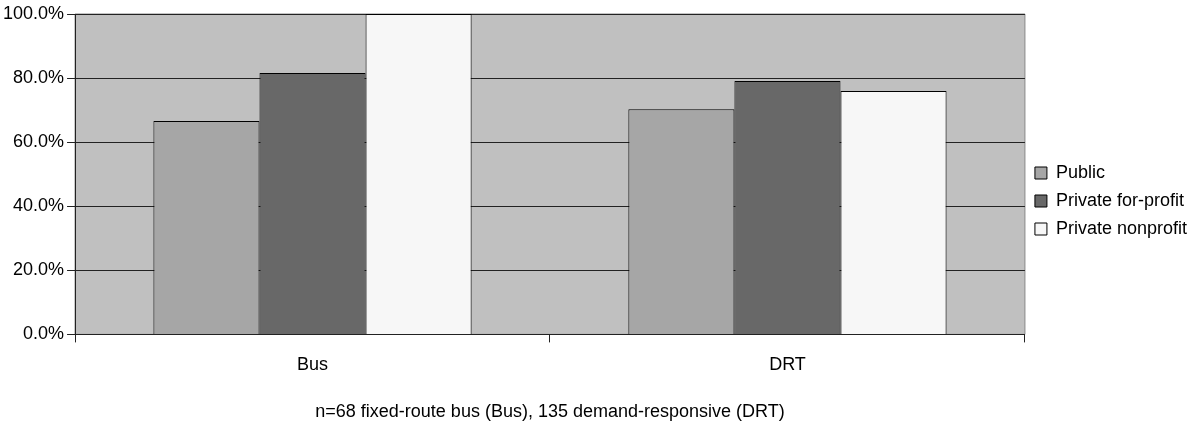 This screenshot has height=436, width=1197. What do you see at coordinates (1121, 227) in the screenshot?
I see `legend-label: Private nonprofit` at bounding box center [1121, 227].